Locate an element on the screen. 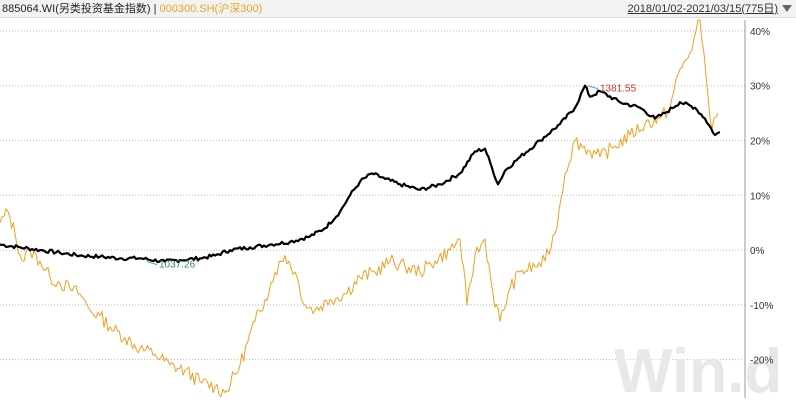 This screenshot has height=401, width=796. min-value-label: 1037.26 is located at coordinates (177, 265).